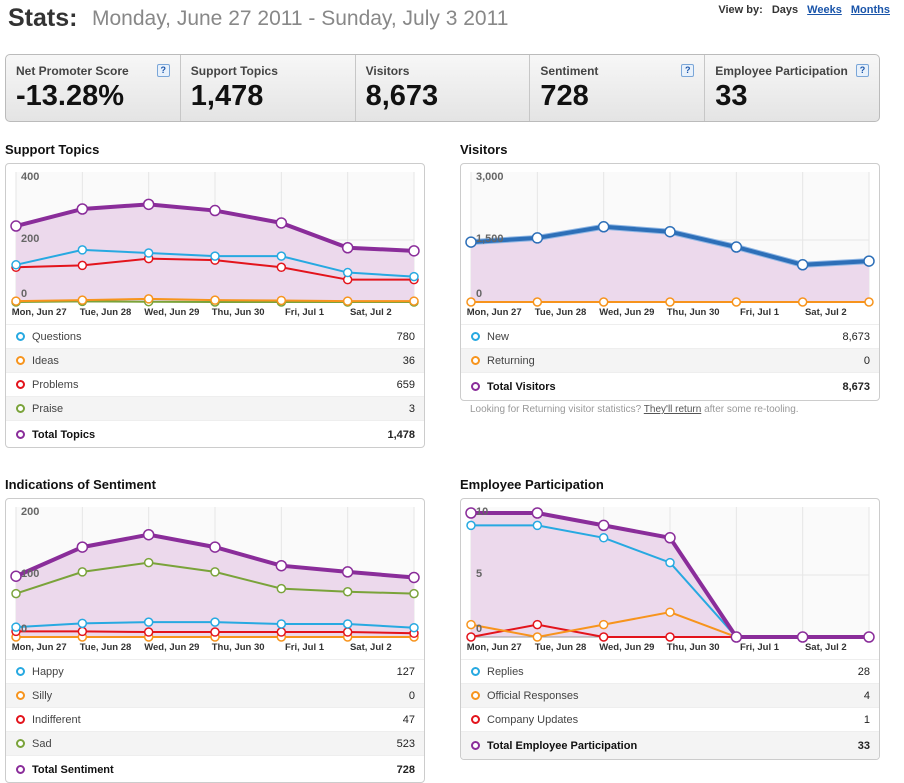 The image size is (904, 783). Describe the element at coordinates (532, 484) in the screenshot. I see `employee-participation-title: Employee Participation` at that location.